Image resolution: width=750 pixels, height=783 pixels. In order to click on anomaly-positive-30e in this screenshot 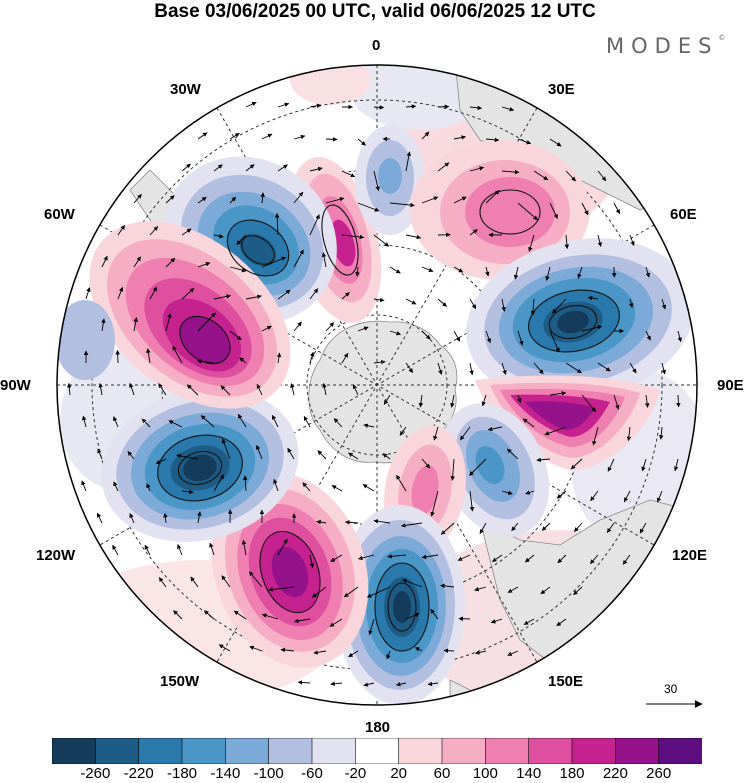, I will do `click(500, 210)`.